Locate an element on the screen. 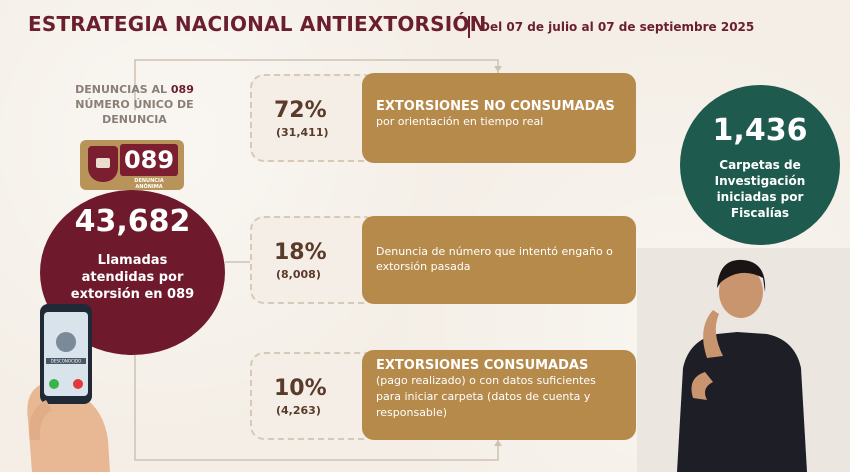  stat-box-3: 10% (4,263) is located at coordinates (314, 396).